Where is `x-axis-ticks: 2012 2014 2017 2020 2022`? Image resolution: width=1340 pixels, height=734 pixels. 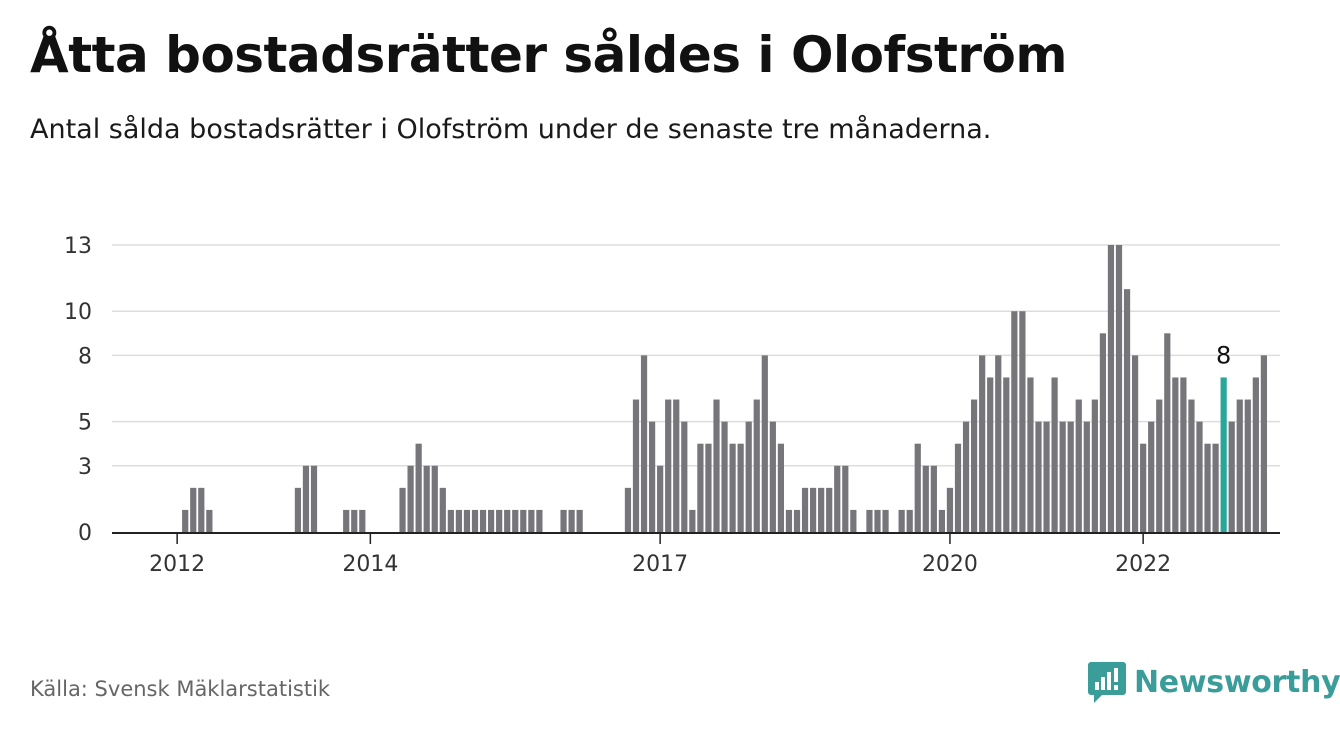 x-axis-ticks: 2012 2014 2017 2020 2022 is located at coordinates (660, 555).